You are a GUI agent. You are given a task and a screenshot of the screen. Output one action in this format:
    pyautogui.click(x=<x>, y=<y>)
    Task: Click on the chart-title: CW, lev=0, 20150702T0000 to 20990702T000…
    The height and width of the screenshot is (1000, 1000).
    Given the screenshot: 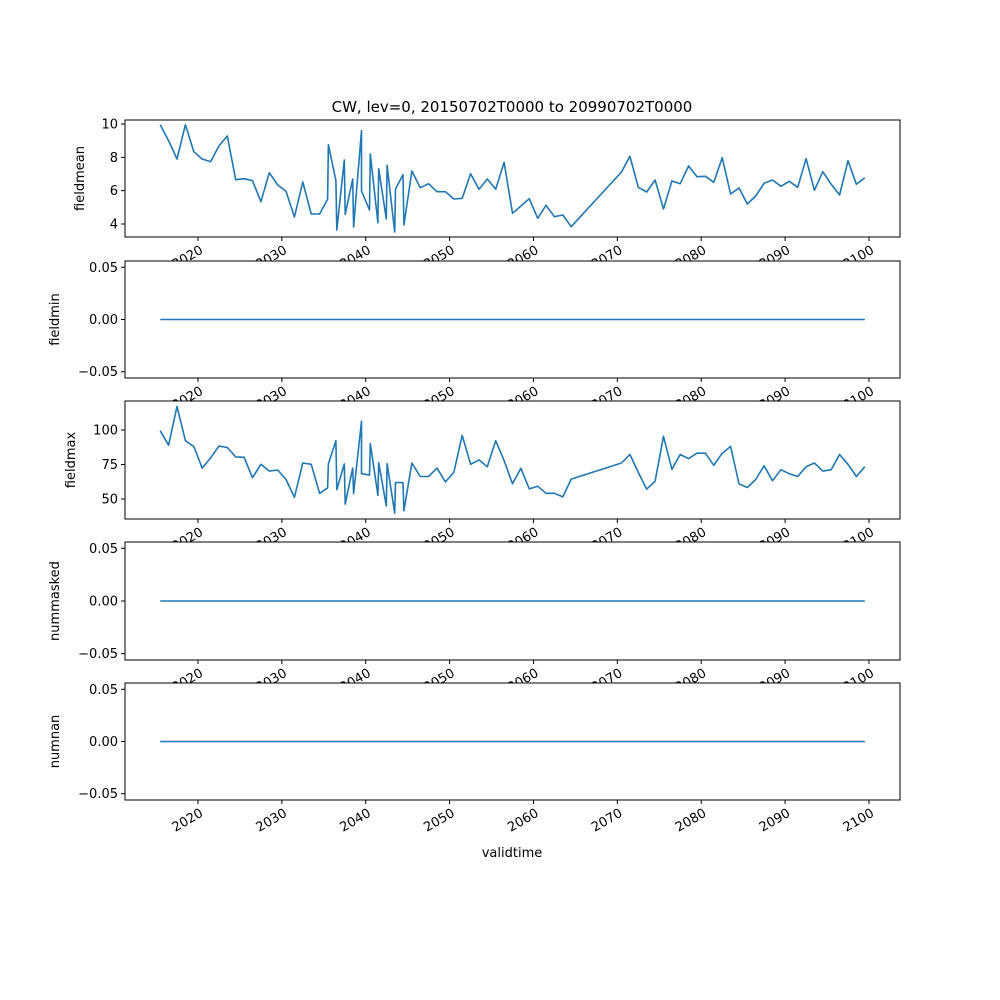 What is the action you would take?
    pyautogui.click(x=512, y=107)
    